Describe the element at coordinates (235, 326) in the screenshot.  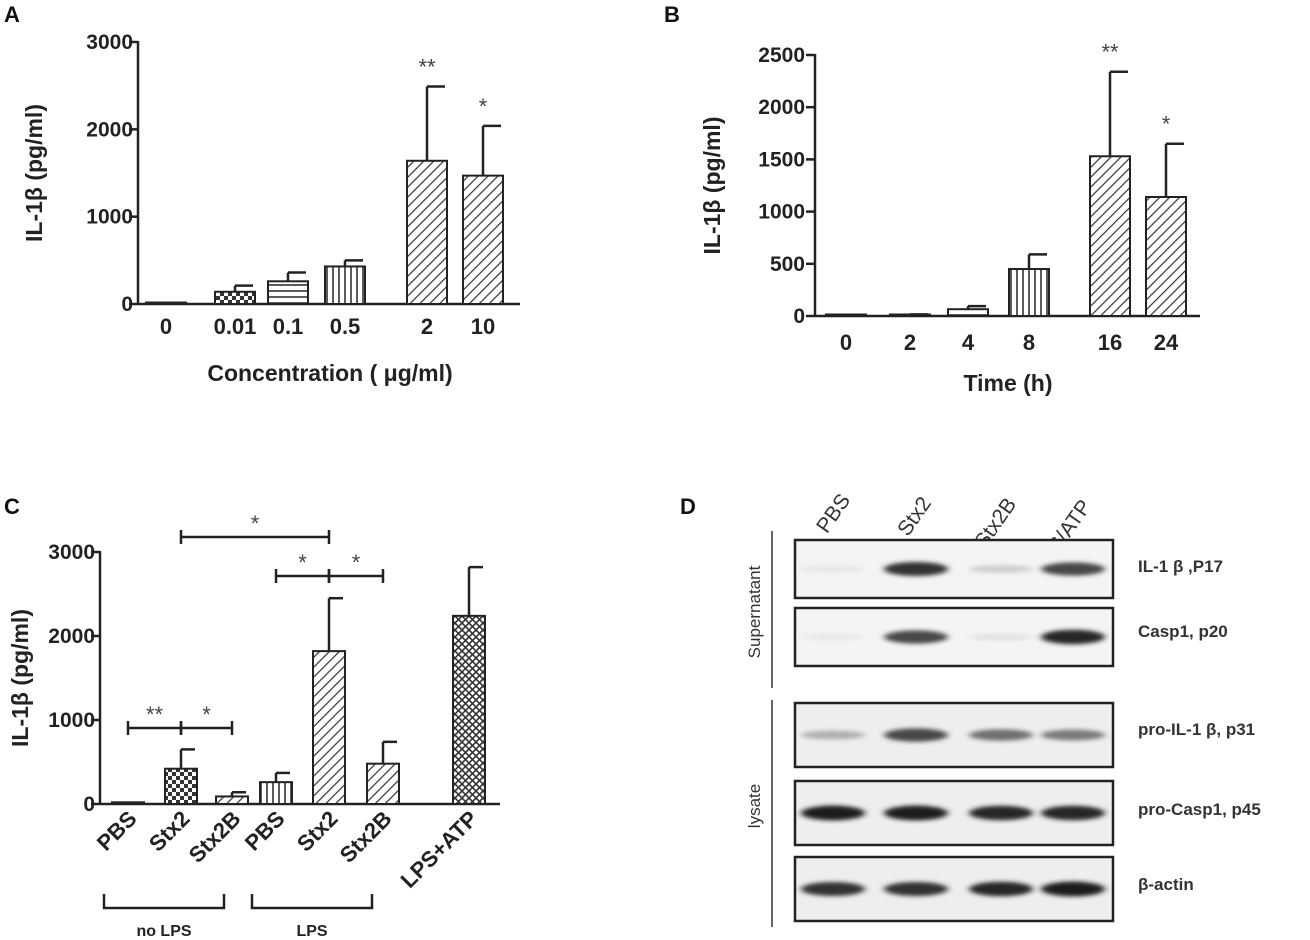
I see `x-tick-label: 0.01` at that location.